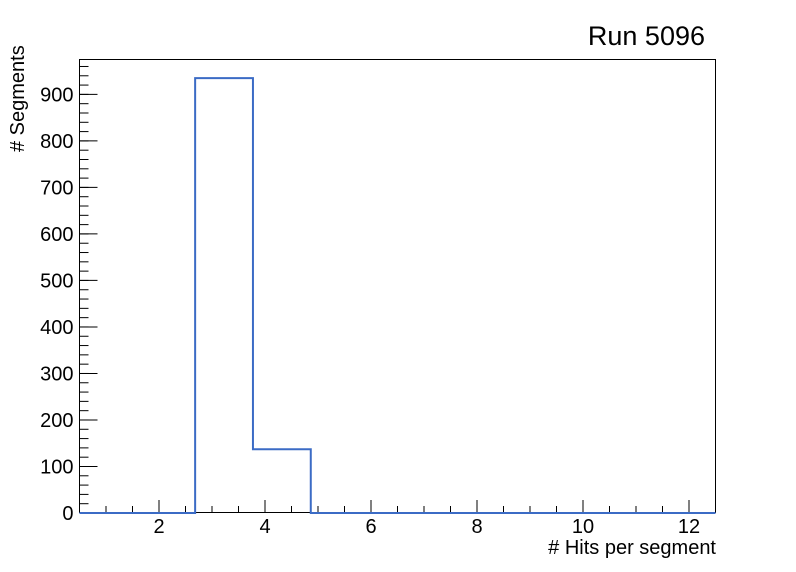 Image resolution: width=796 pixels, height=572 pixels. Describe the element at coordinates (56, 235) in the screenshot. I see `y-tick-label: 600` at that location.